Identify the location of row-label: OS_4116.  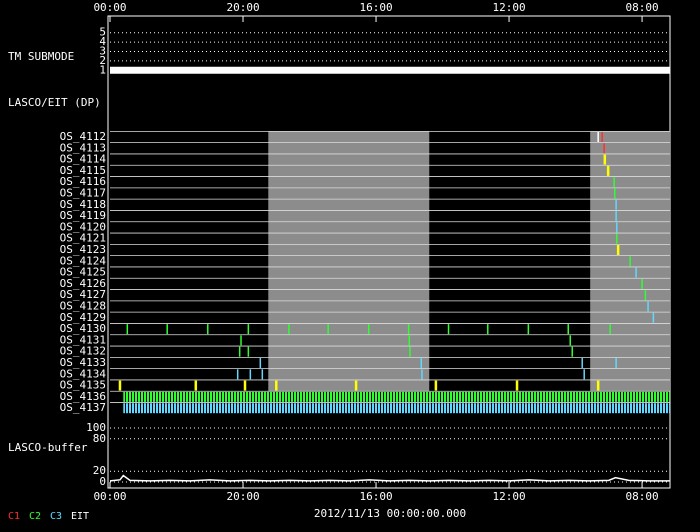
(83, 181).